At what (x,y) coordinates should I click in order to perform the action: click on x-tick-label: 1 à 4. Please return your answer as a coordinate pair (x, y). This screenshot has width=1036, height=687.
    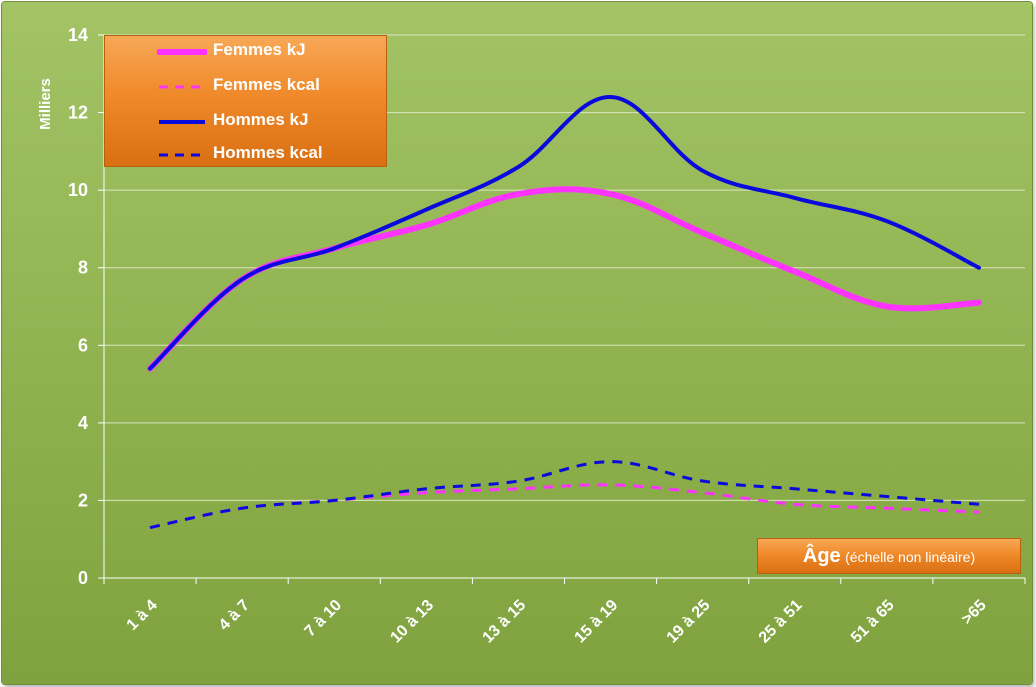
    Looking at the image, I should click on (142, 615).